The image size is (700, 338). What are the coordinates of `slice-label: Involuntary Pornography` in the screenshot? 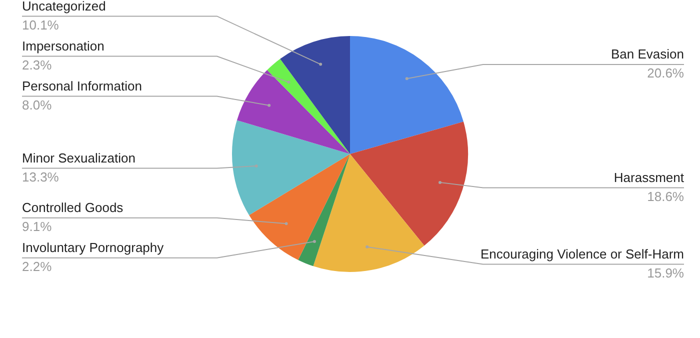 It's located at (93, 247).